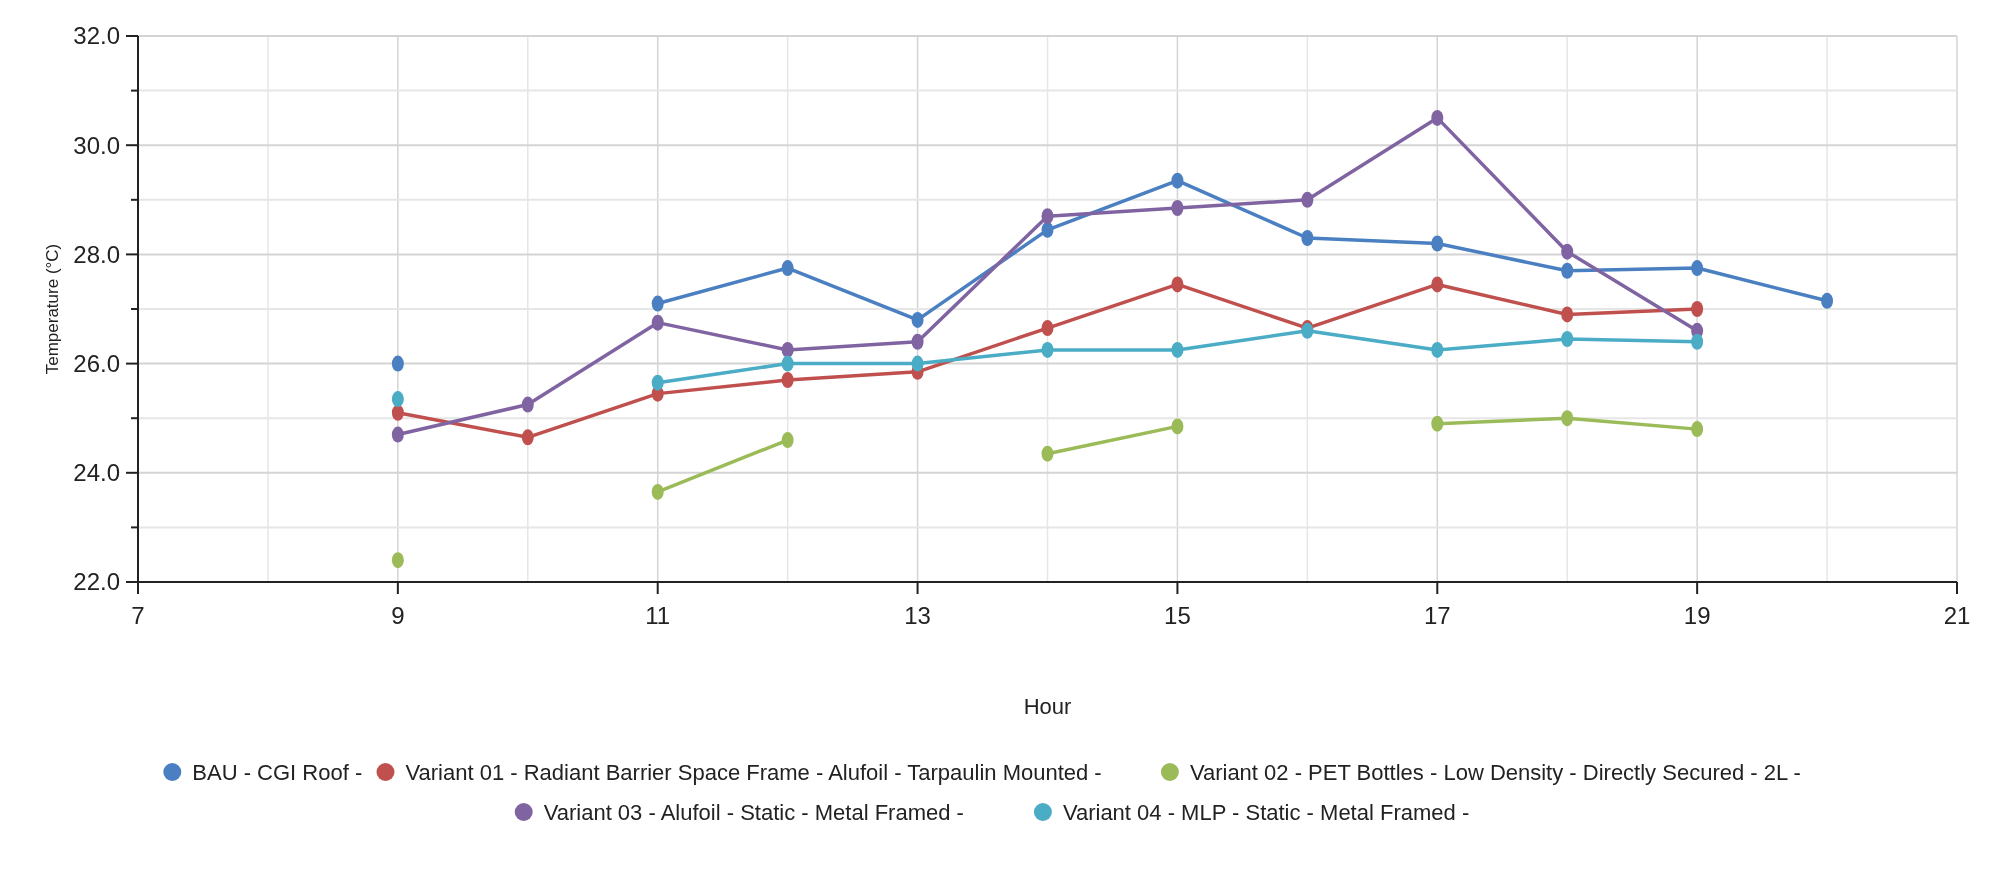  What do you see at coordinates (96, 36) in the screenshot?
I see `y-tick-label: 32.0` at bounding box center [96, 36].